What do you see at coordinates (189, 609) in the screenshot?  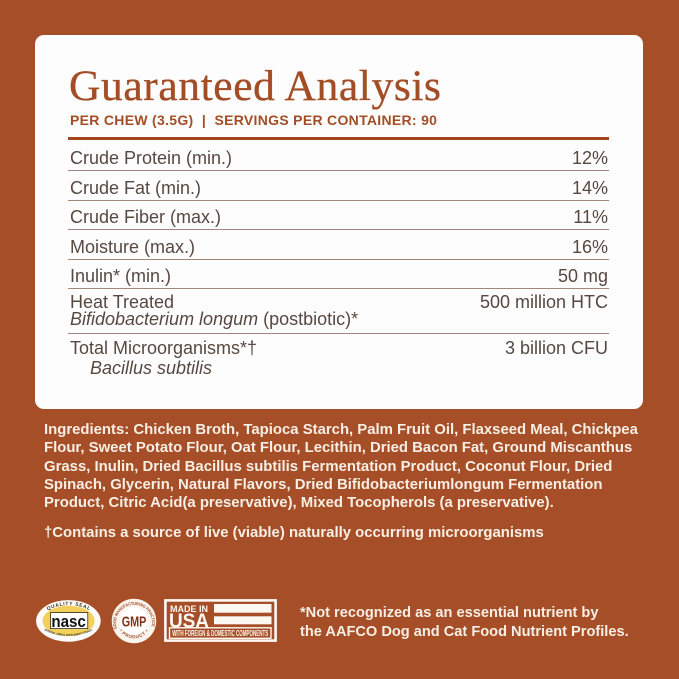 I see `svg-text: MADE IN` at bounding box center [189, 609].